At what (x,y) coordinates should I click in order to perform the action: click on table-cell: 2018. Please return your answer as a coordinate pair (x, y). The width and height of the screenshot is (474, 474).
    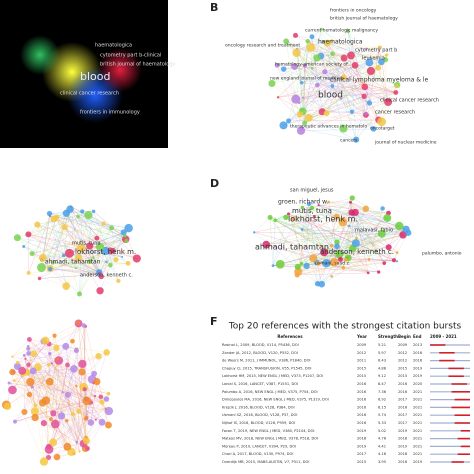
    Looking at the image, I should click on (362, 439).